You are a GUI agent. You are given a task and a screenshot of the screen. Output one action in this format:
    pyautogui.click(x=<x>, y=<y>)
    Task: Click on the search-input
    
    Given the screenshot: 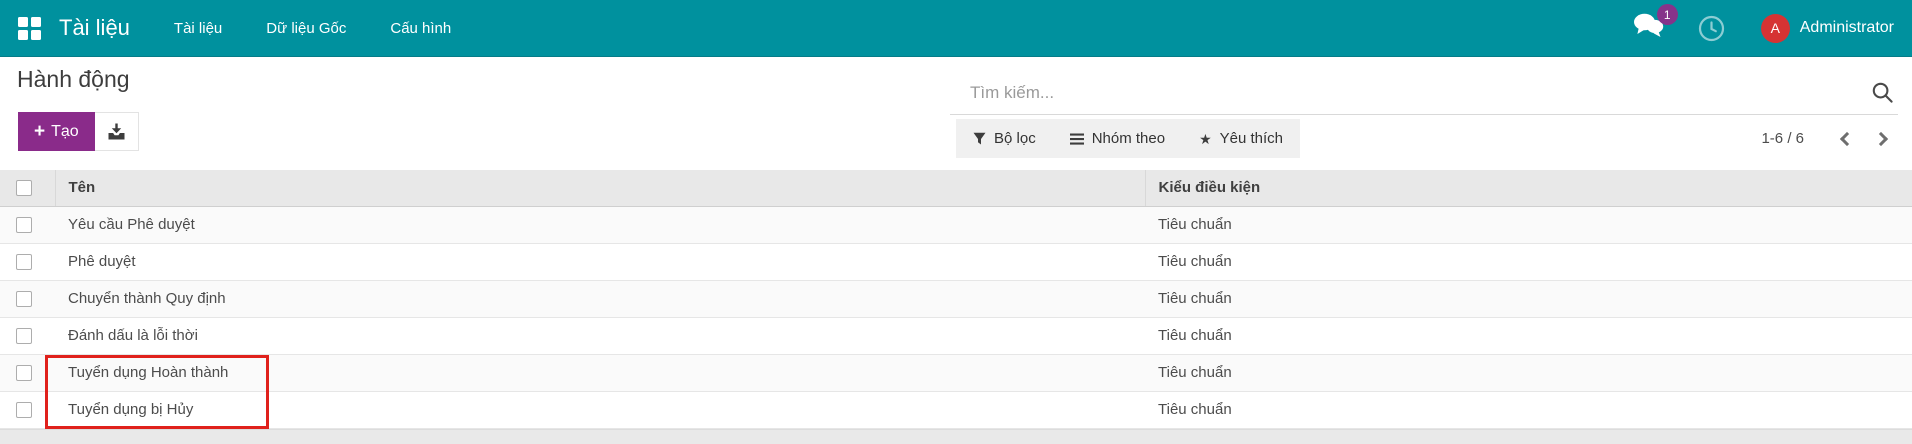 What is the action you would take?
    pyautogui.click(x=1408, y=92)
    